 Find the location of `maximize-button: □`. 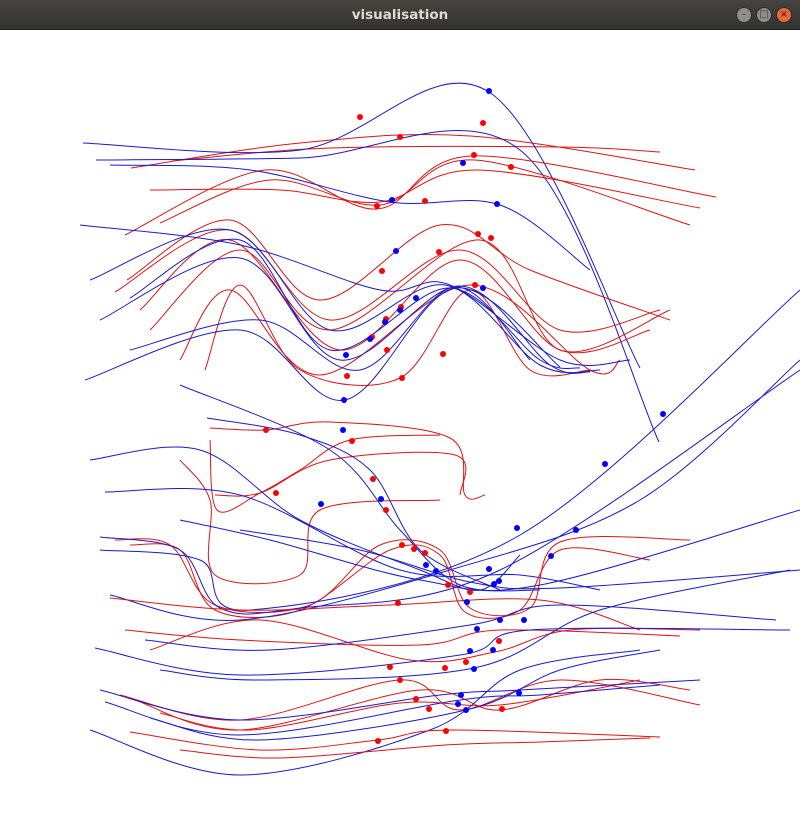

maximize-button: □ is located at coordinates (764, 15).